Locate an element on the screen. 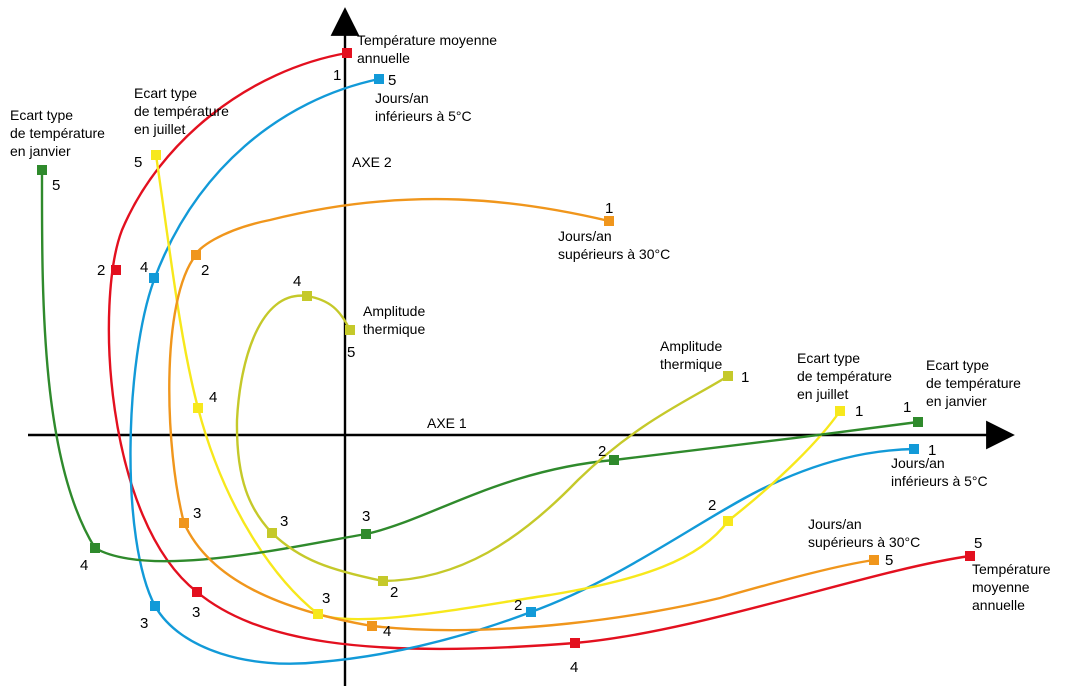 The image size is (1067, 686). jours_inf5-end-label: Jours/an is located at coordinates (918, 463).